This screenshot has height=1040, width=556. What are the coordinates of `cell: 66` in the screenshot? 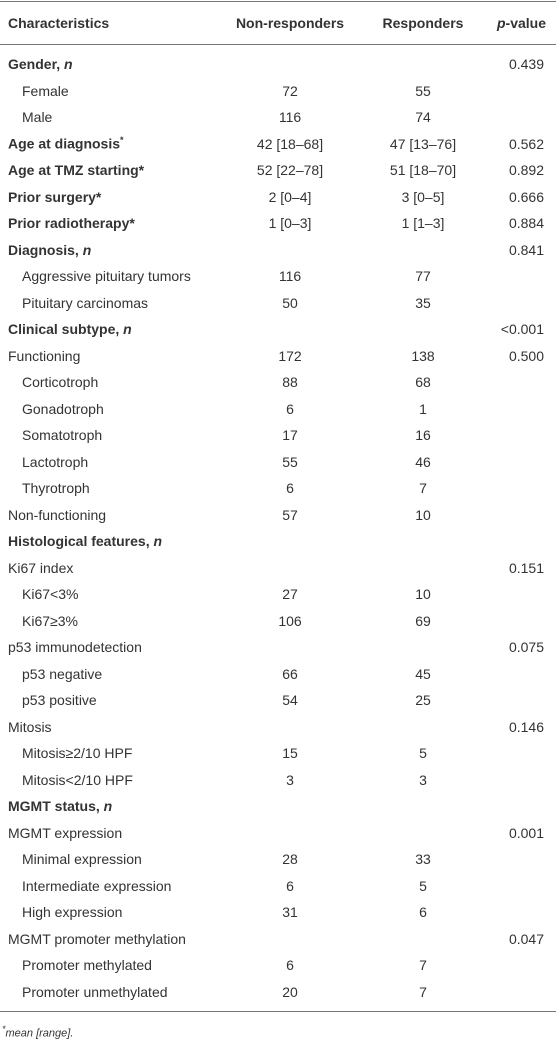 It's located at (290, 673).